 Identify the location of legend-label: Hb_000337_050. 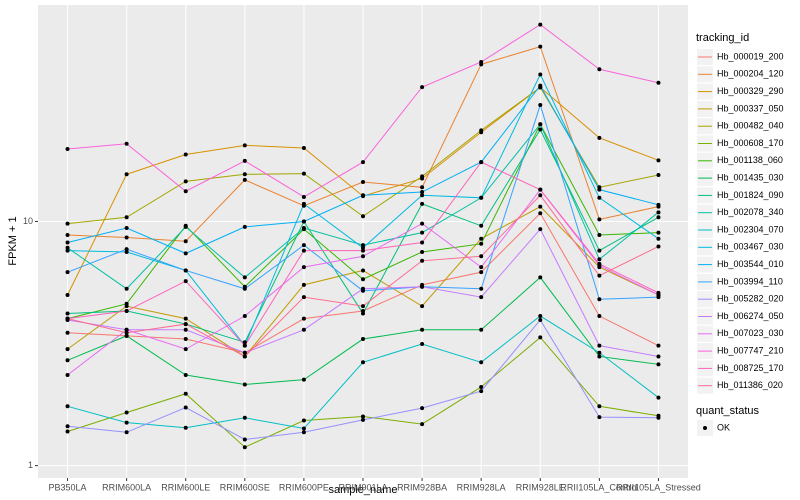
(750, 108).